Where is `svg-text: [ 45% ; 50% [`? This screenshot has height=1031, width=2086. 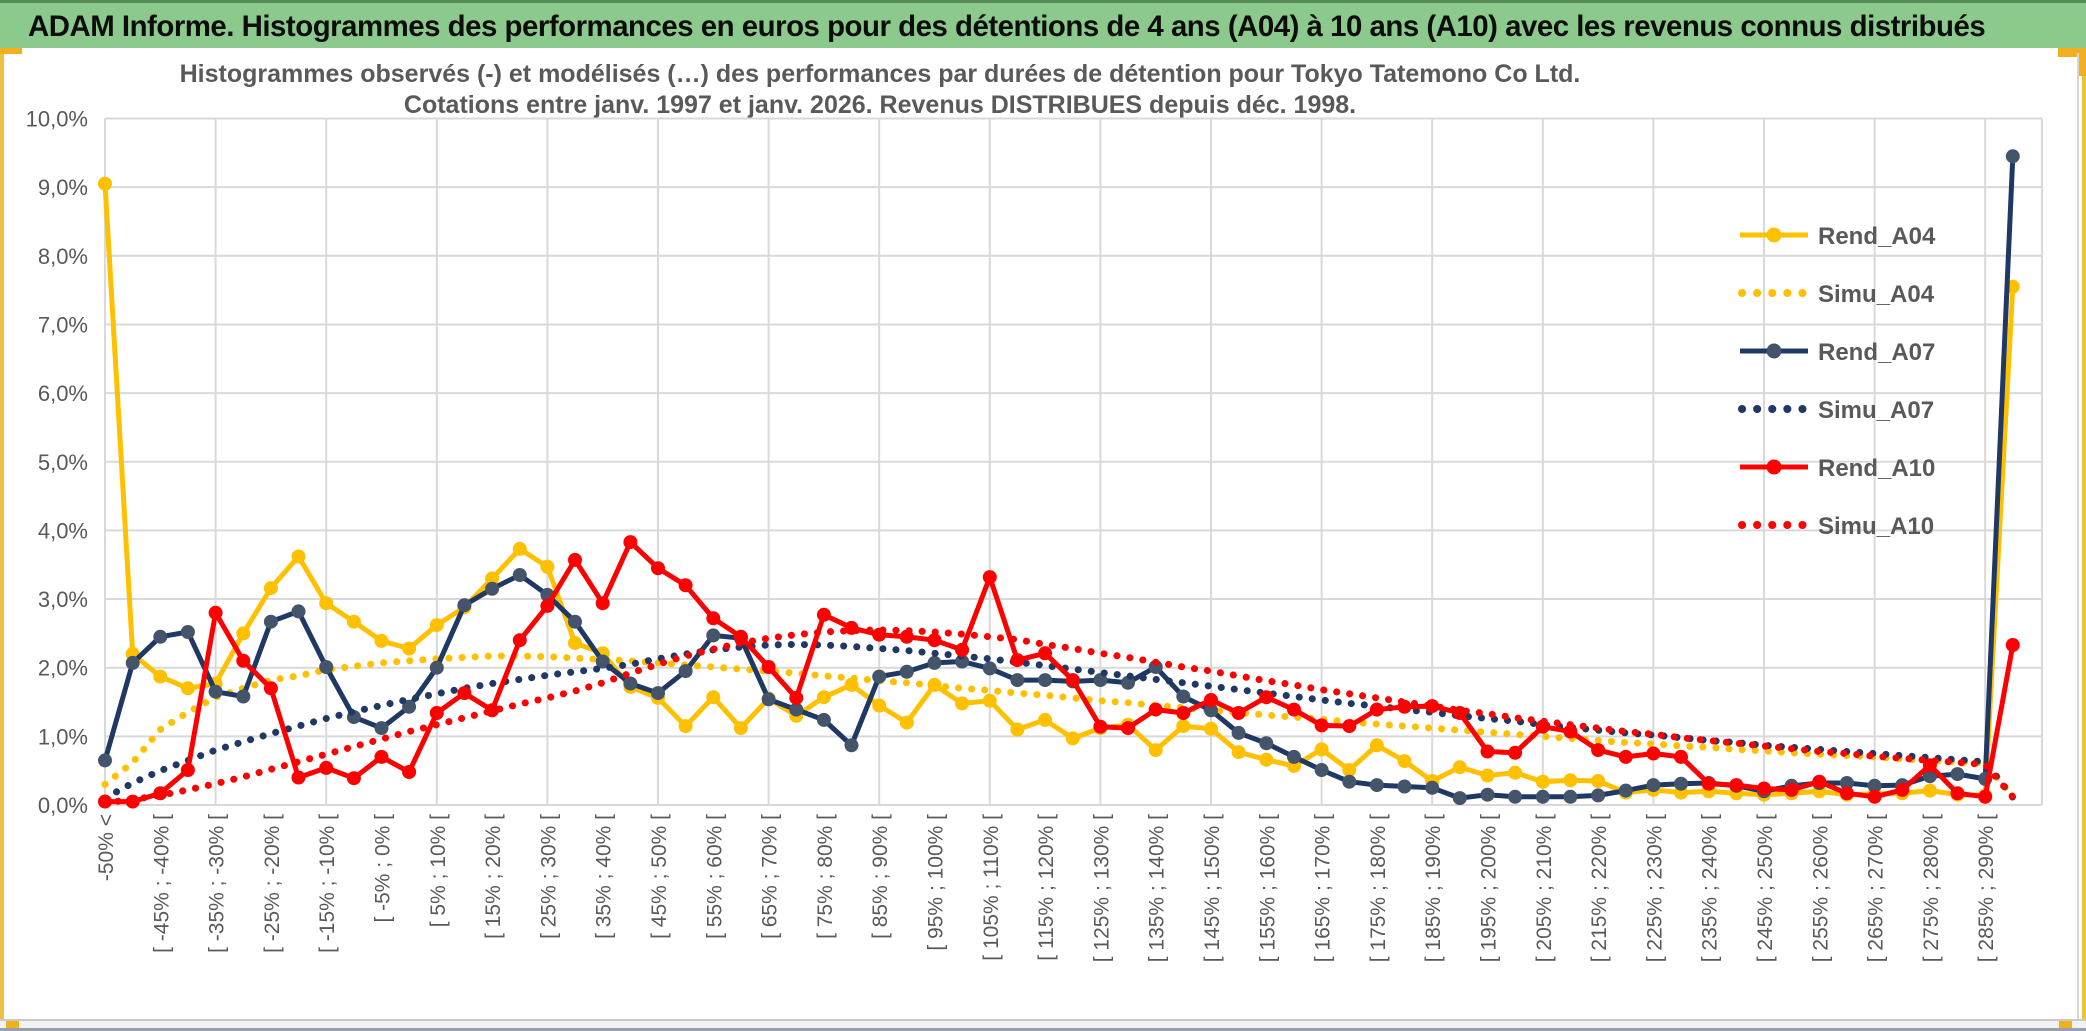 svg-text: [ 45% ; 50% [ is located at coordinates (659, 876).